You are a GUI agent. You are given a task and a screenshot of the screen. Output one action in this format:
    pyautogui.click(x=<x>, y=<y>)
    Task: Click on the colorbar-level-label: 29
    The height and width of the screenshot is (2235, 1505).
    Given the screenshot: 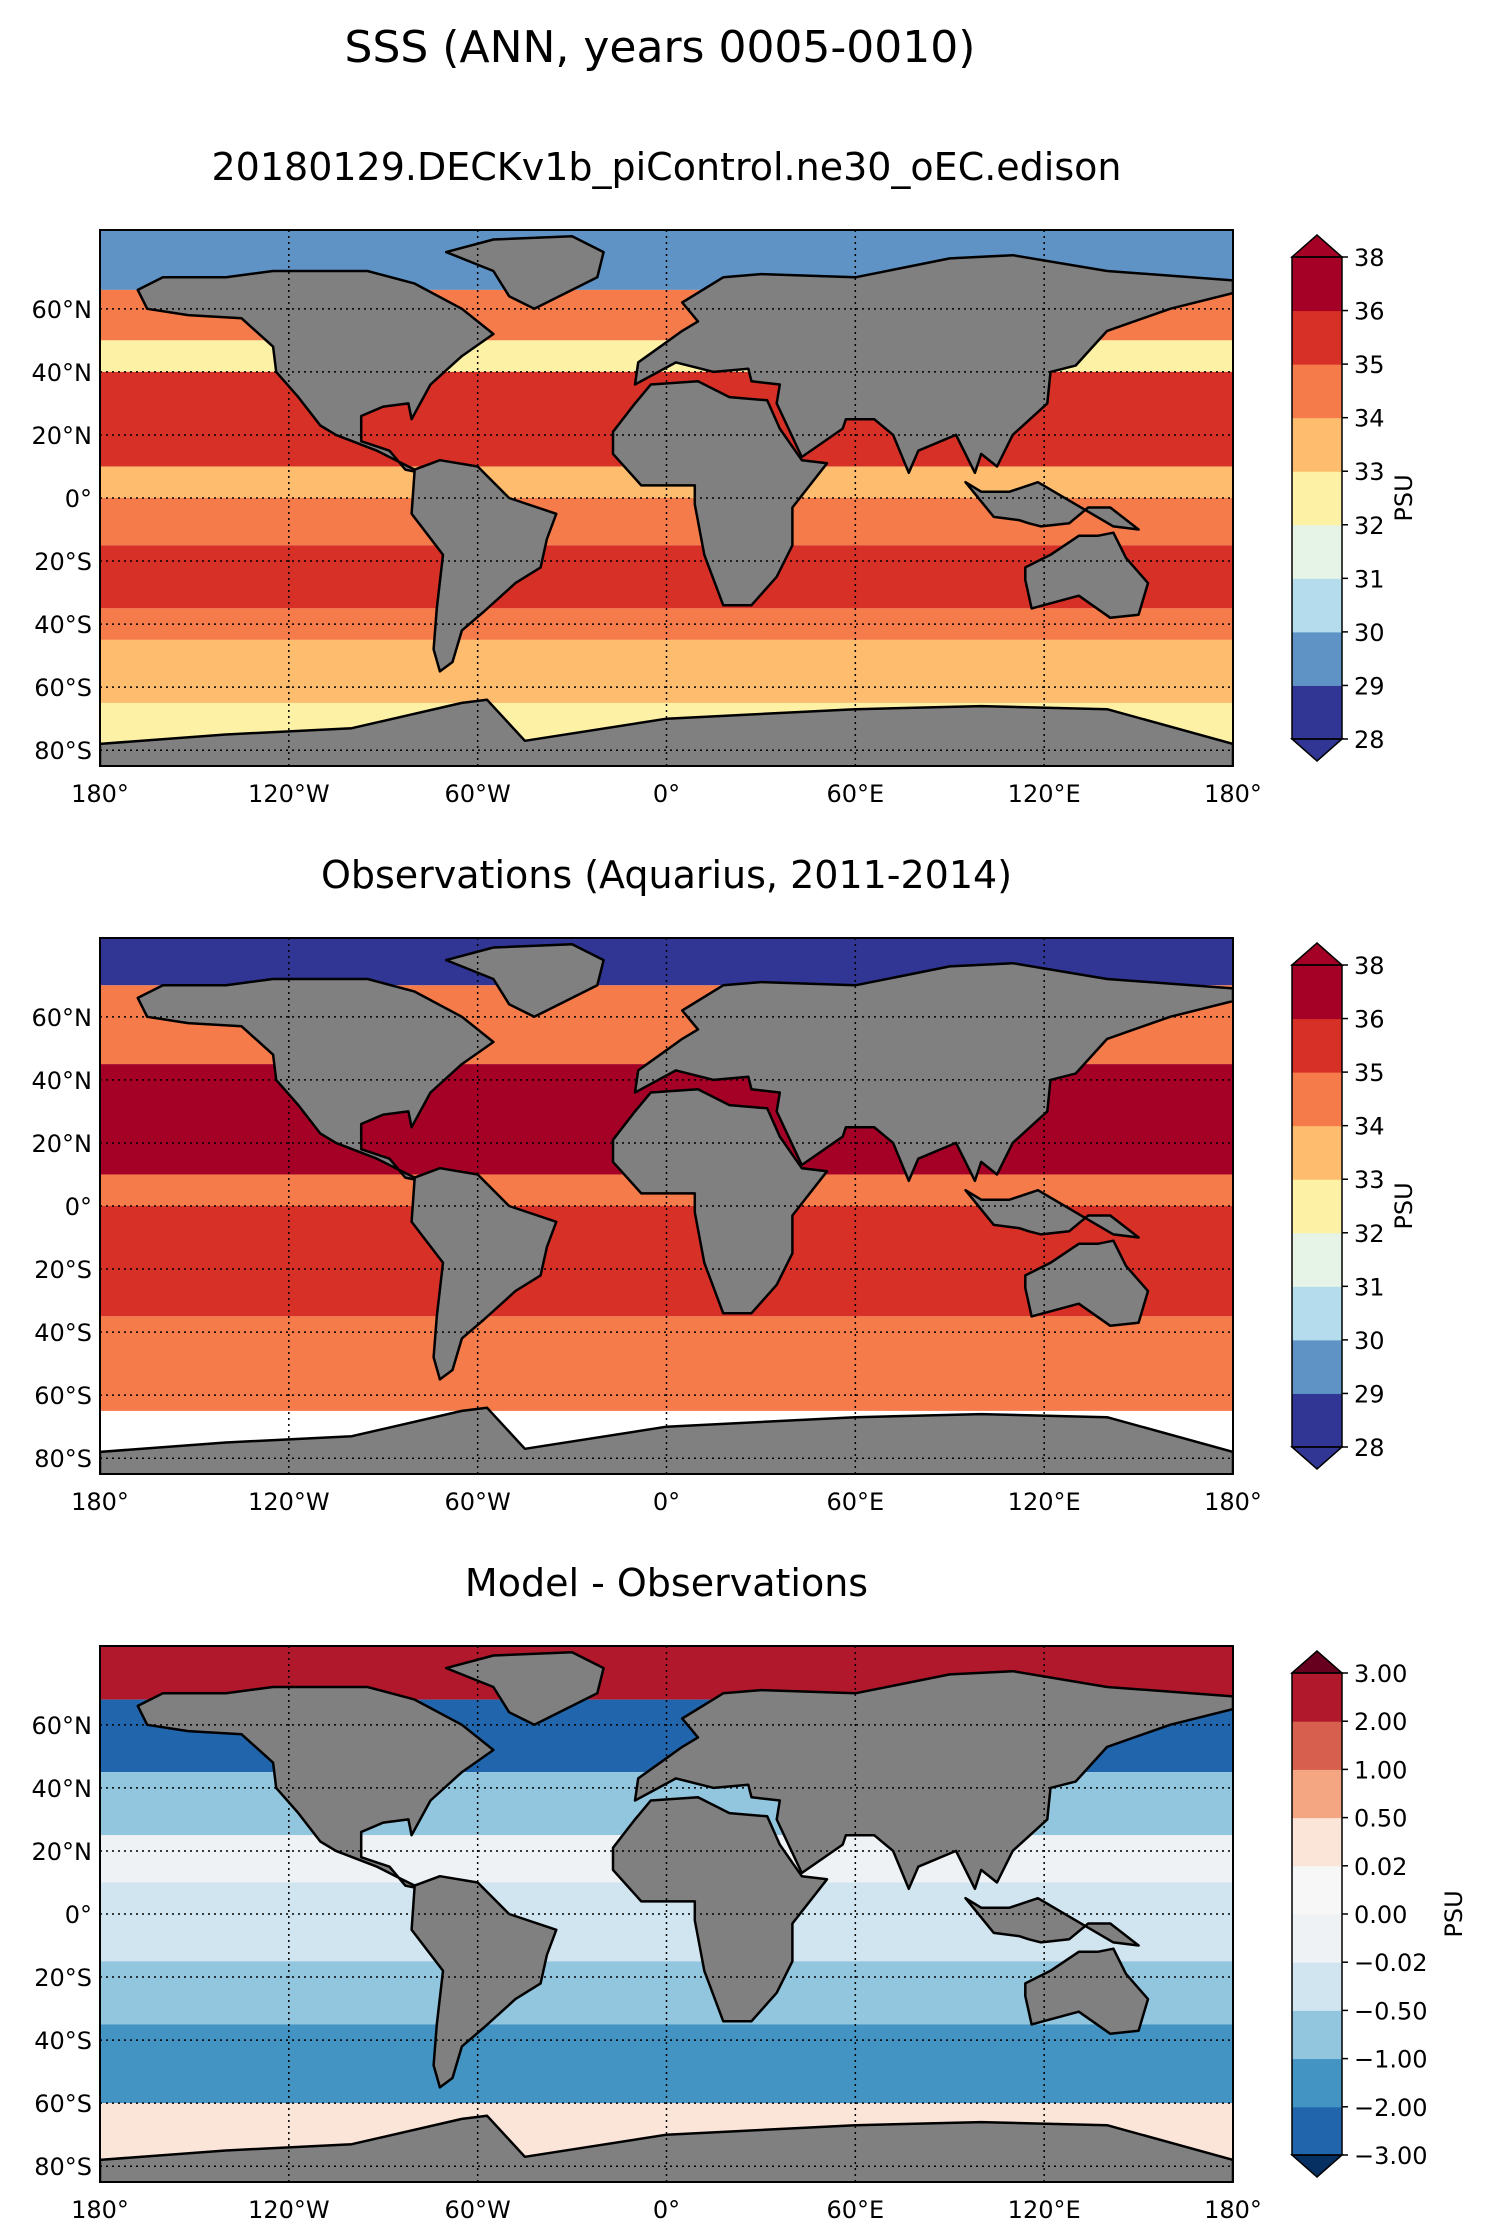 What is the action you would take?
    pyautogui.click(x=1369, y=686)
    